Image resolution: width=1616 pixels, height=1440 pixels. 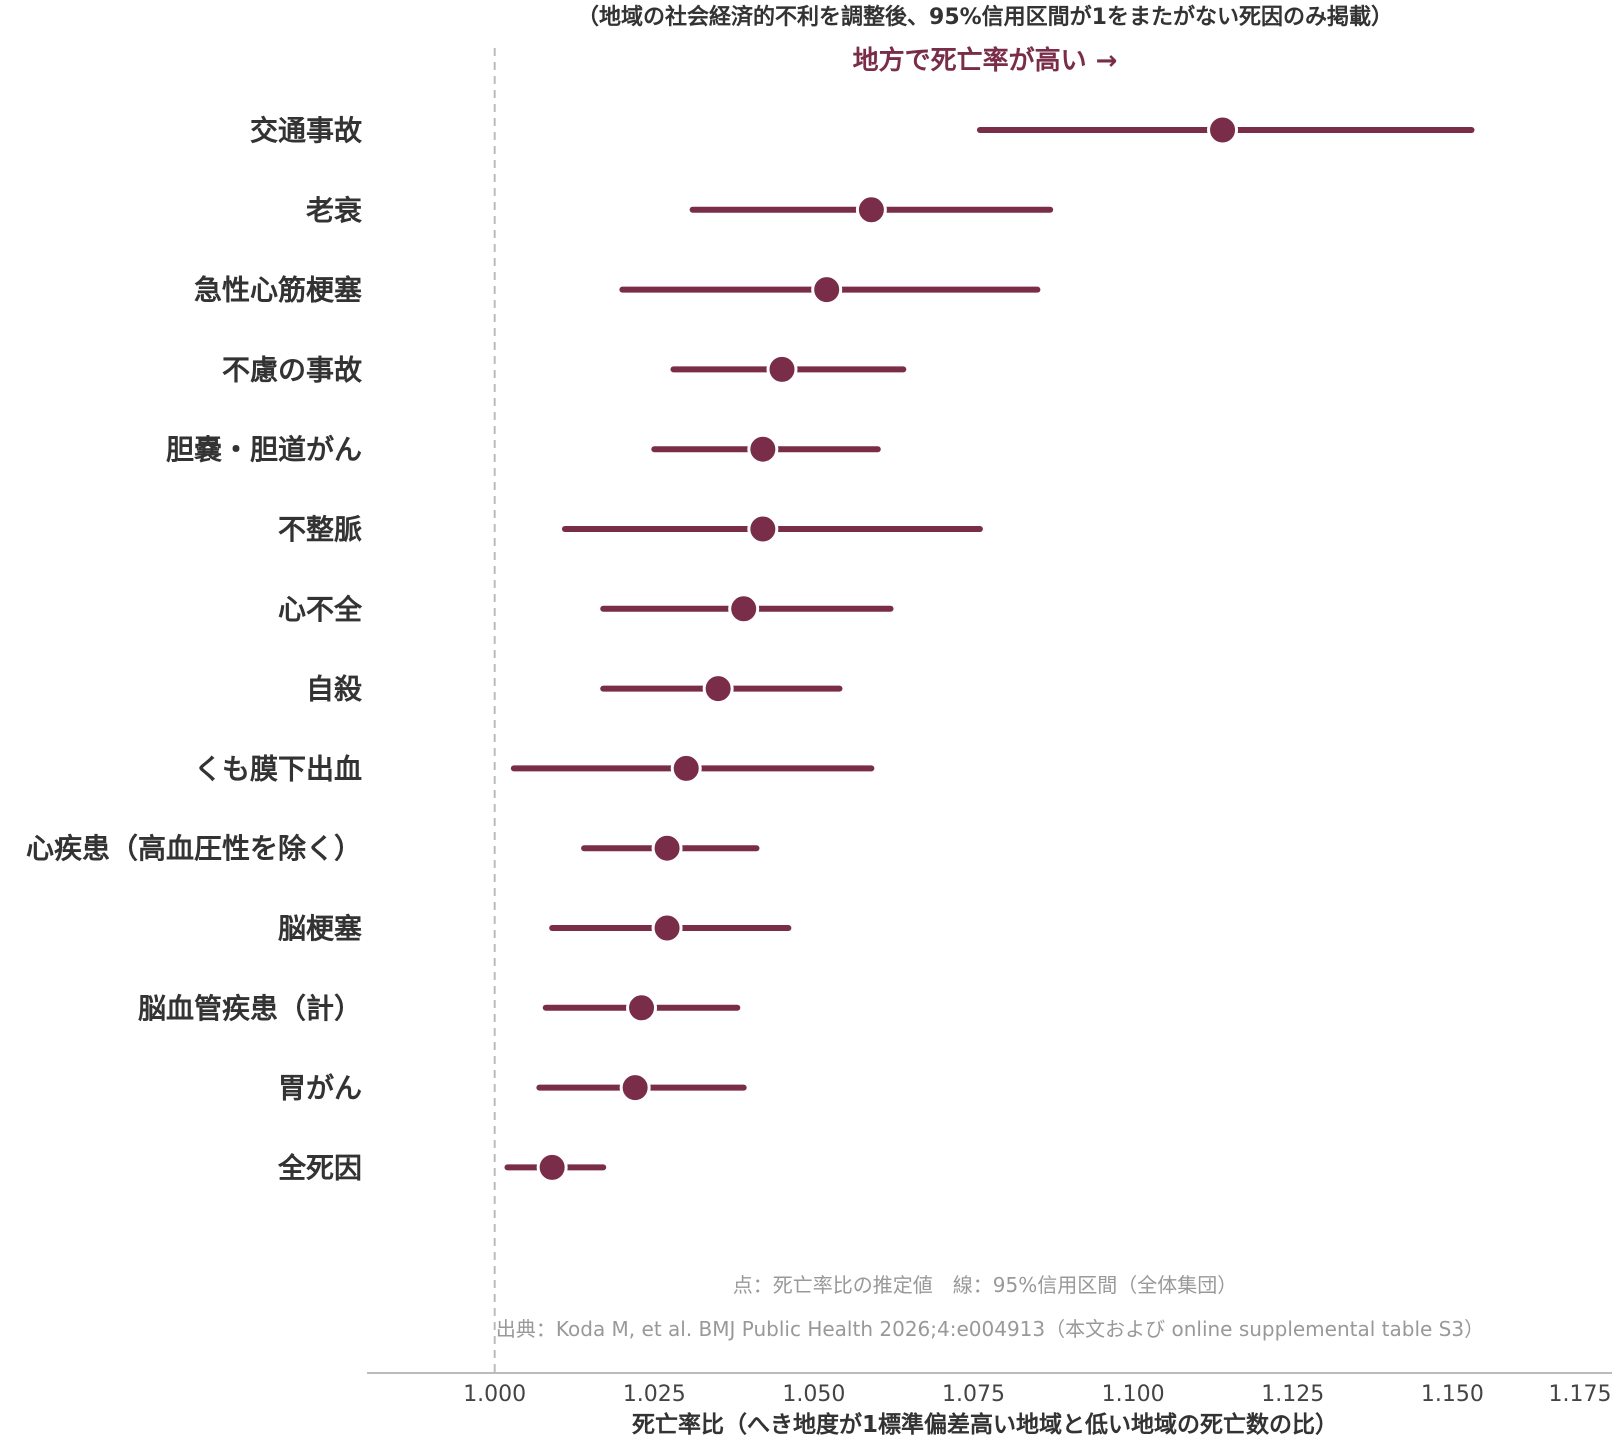 I want to click on category-label: 老衰, so click(x=334, y=210).